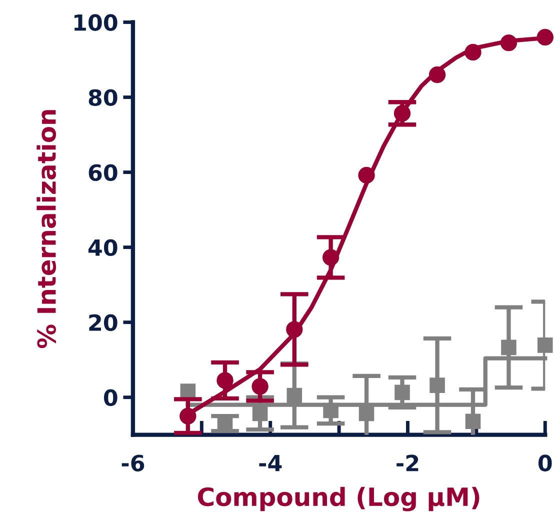 This screenshot has width=554, height=529. I want to click on y-axis-title: % Internalization, so click(46, 229).